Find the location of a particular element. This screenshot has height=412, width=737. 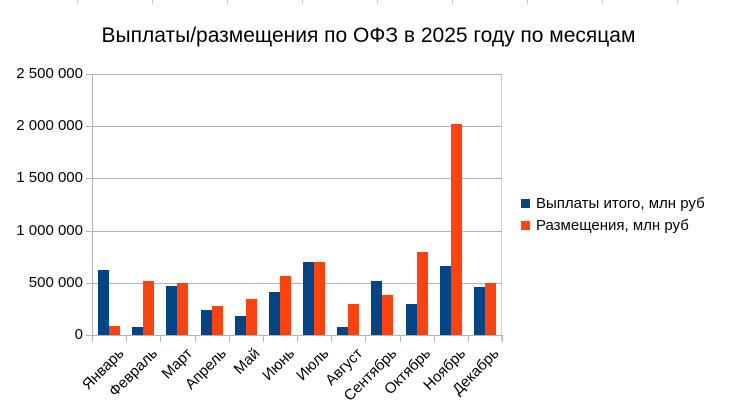

y-tick-label: 1 000 000 is located at coordinates (49, 230).